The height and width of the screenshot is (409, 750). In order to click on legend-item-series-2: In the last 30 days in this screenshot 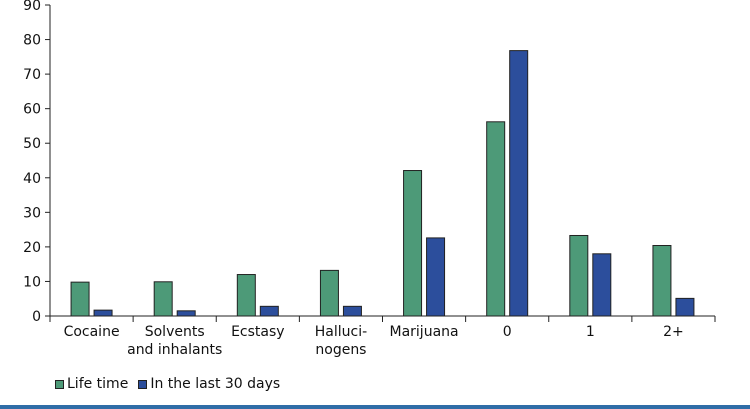, I will do `click(209, 384)`.